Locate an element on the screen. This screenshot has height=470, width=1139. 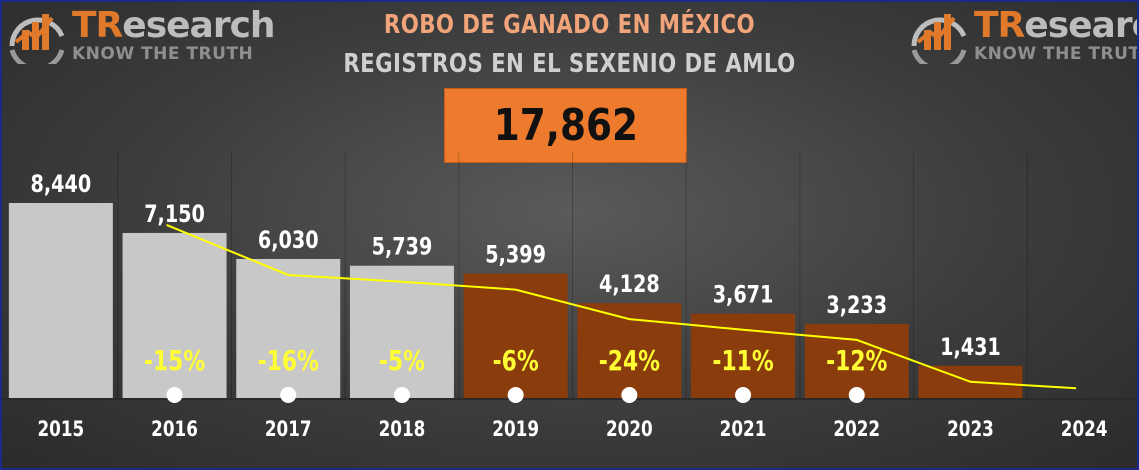
total-box: 17,862 is located at coordinates (565, 125).